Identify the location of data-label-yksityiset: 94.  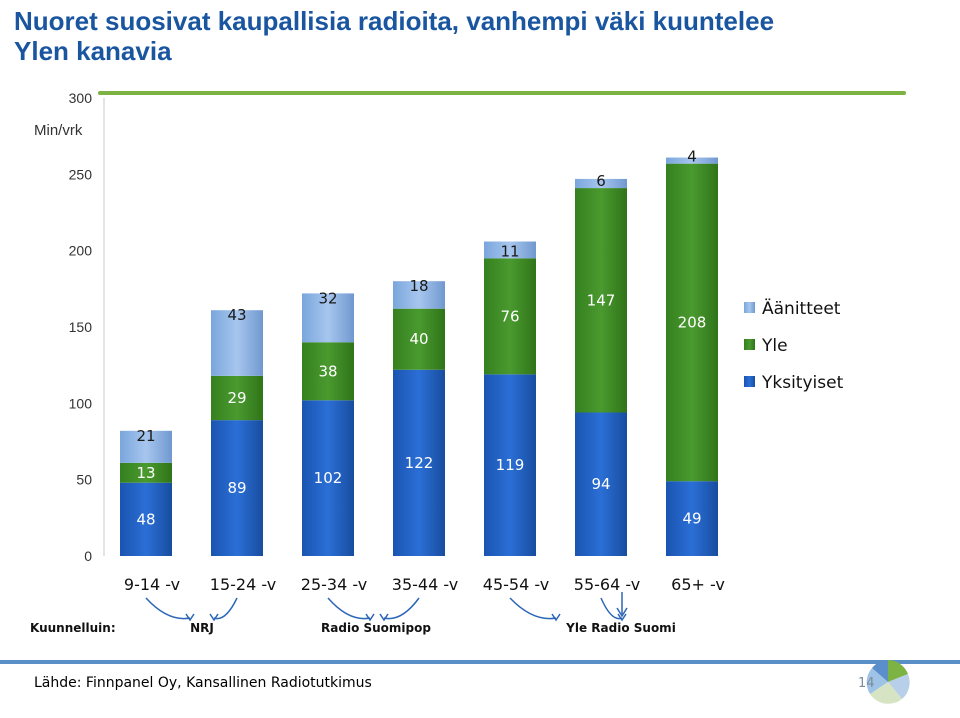
(600, 484).